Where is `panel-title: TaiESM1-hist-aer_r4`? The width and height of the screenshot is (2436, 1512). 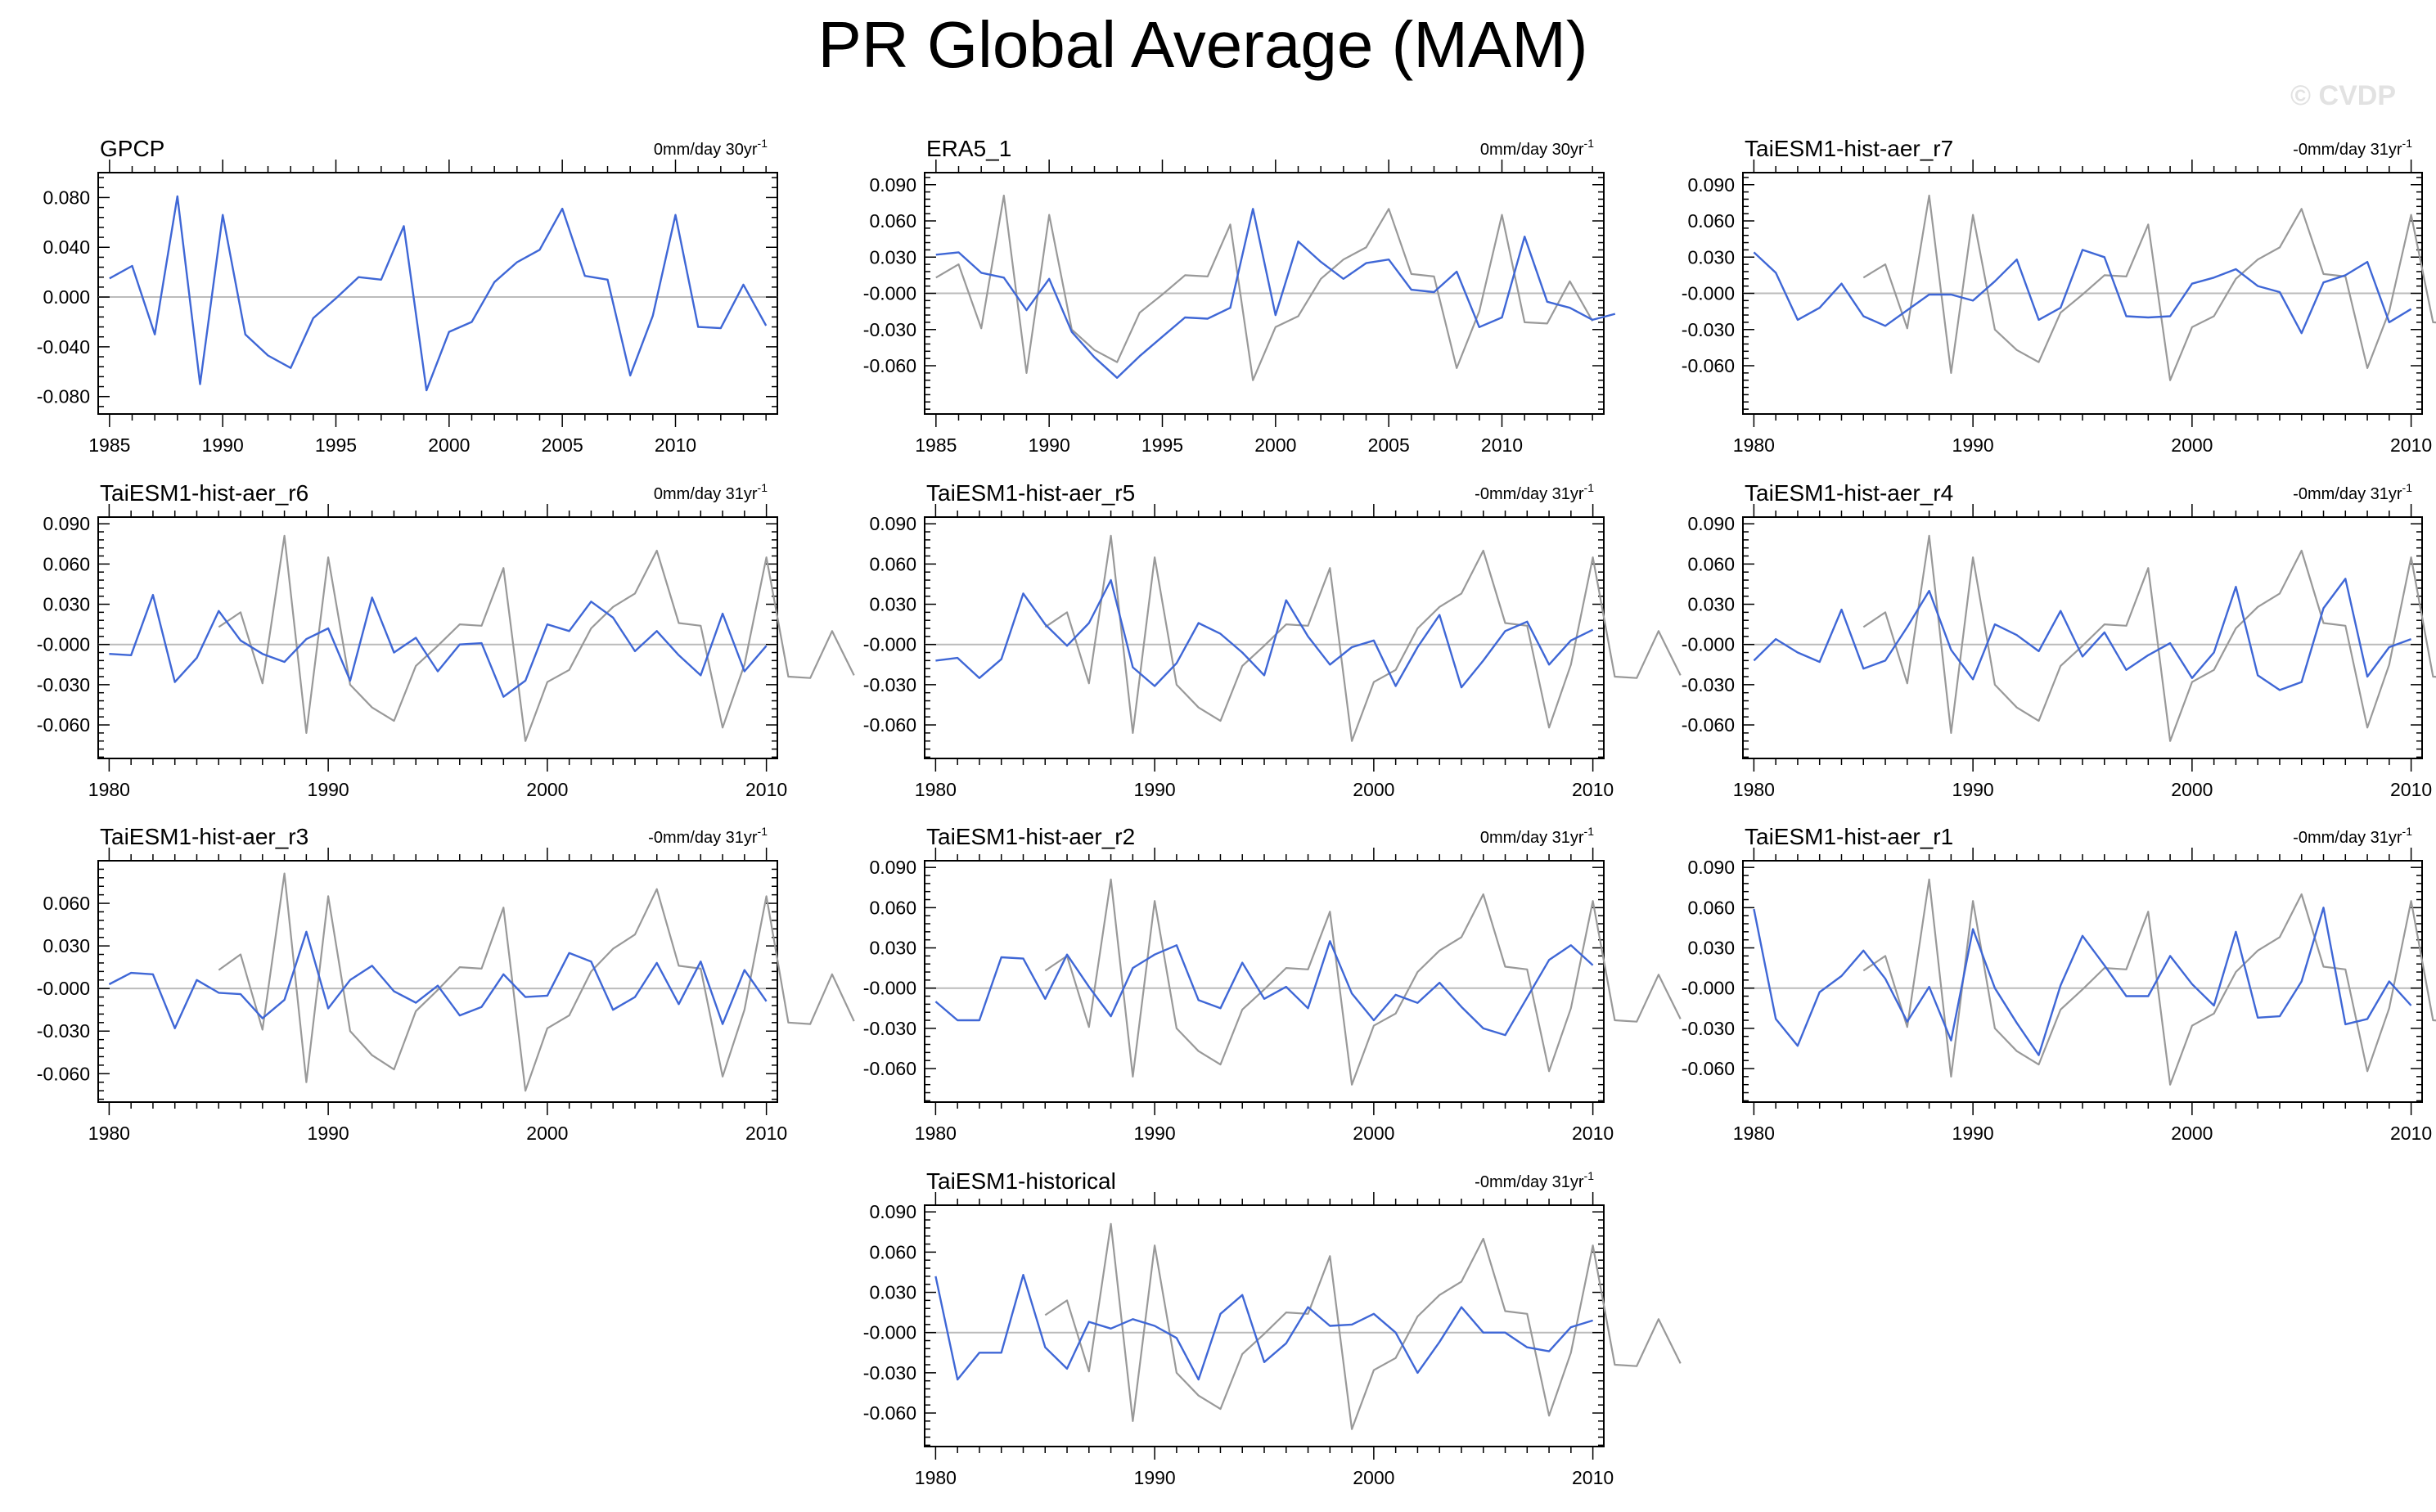
panel-title: TaiESM1-hist-aer_r4 is located at coordinates (1849, 493).